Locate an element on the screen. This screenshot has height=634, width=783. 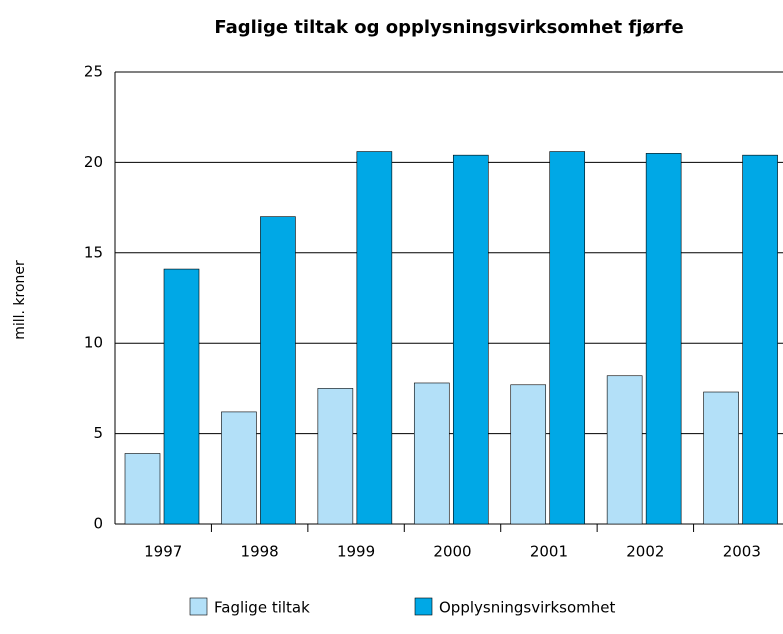
x-tick-label: 1997 is located at coordinates (163, 552).